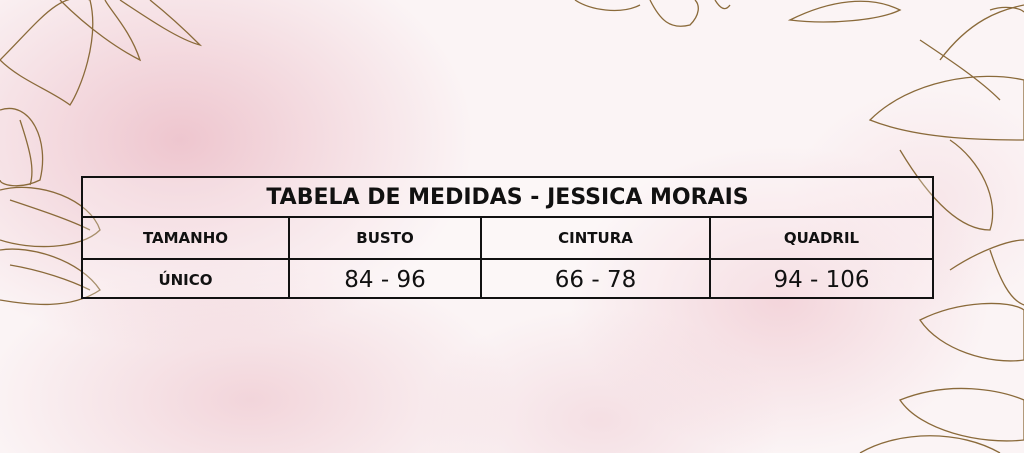  Describe the element at coordinates (386, 279) in the screenshot. I see `cell-busto: 84 - 96` at that location.